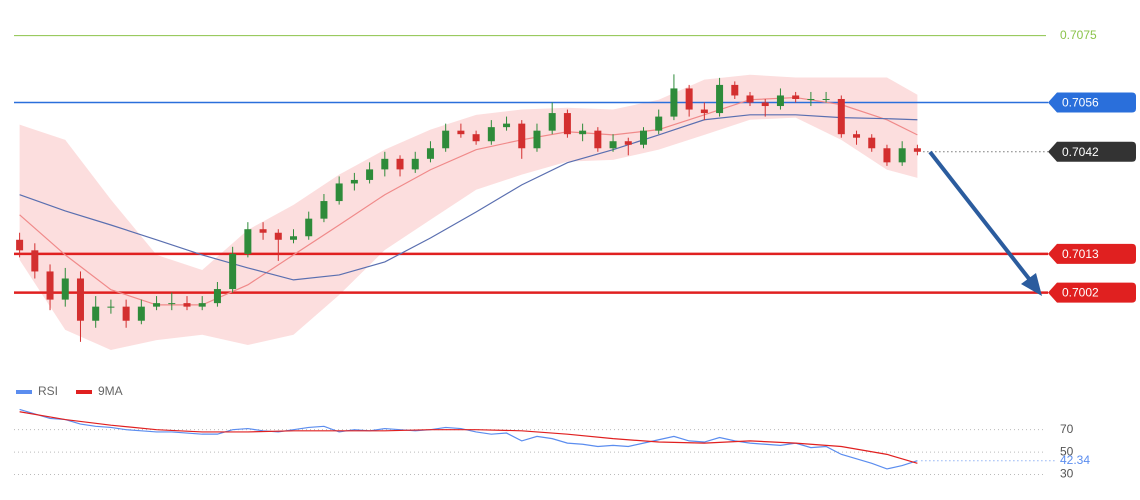 This screenshot has height=500, width=1140. What do you see at coordinates (1075, 460) in the screenshot?
I see `current-rsi-label: 42.34` at bounding box center [1075, 460].